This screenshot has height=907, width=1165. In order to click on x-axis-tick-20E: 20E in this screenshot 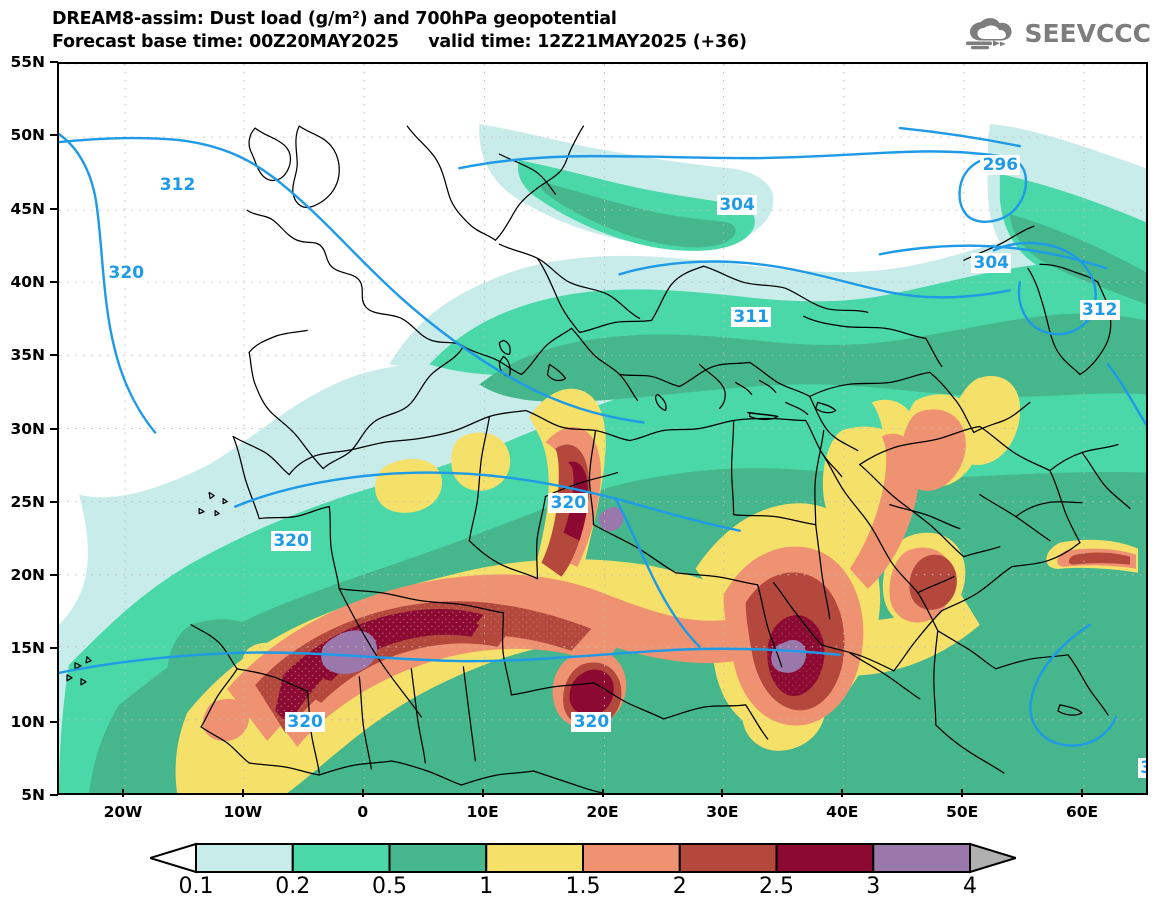, I will do `click(602, 812)`.